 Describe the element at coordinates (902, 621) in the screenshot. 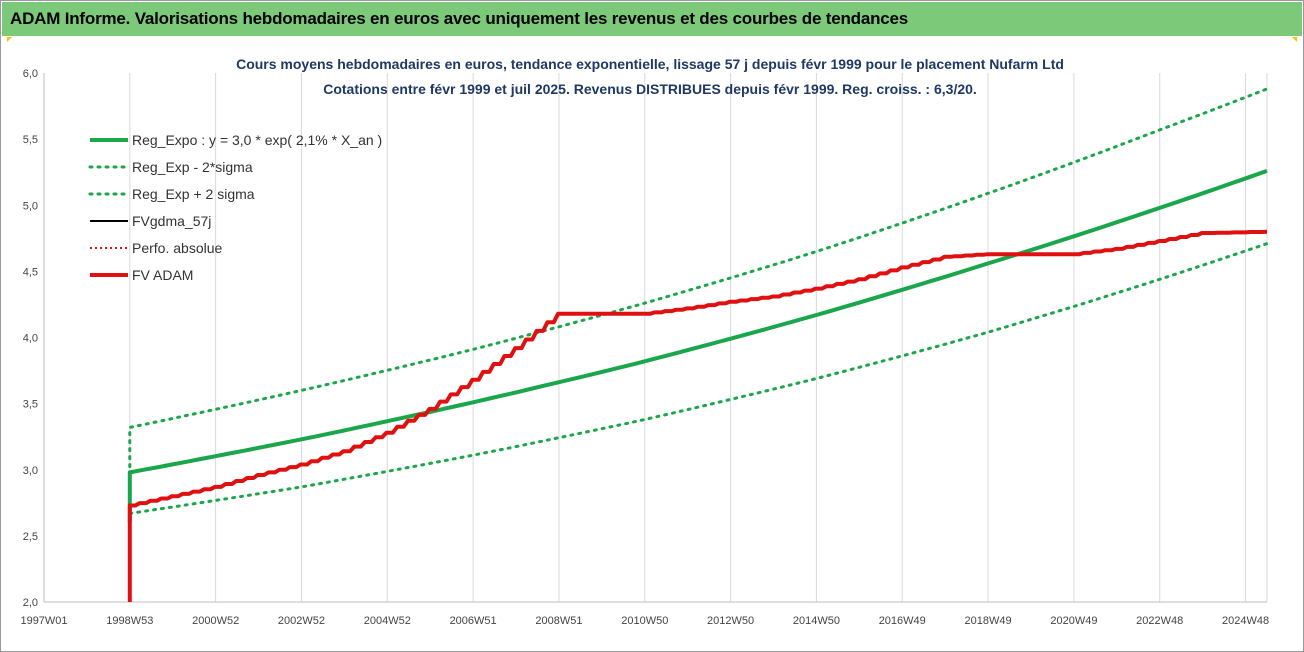

I see `x-tick-label: 2016W49` at that location.